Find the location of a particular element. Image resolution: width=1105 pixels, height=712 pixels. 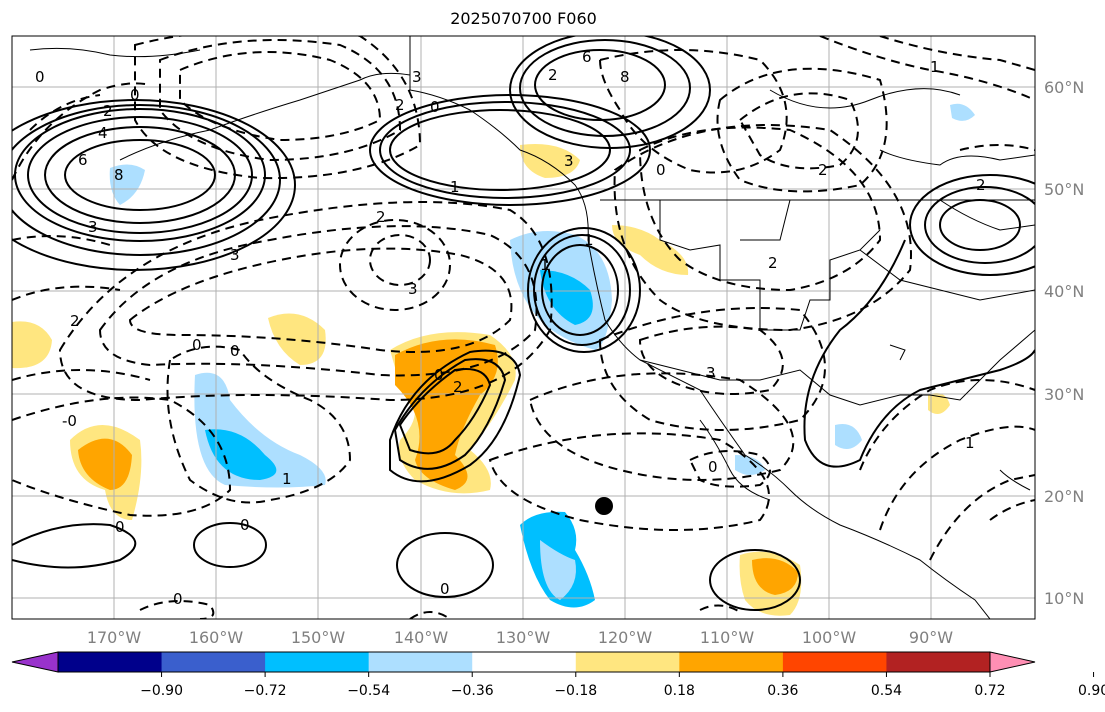

colorbar-label: 0.90 is located at coordinates (1091, 691).